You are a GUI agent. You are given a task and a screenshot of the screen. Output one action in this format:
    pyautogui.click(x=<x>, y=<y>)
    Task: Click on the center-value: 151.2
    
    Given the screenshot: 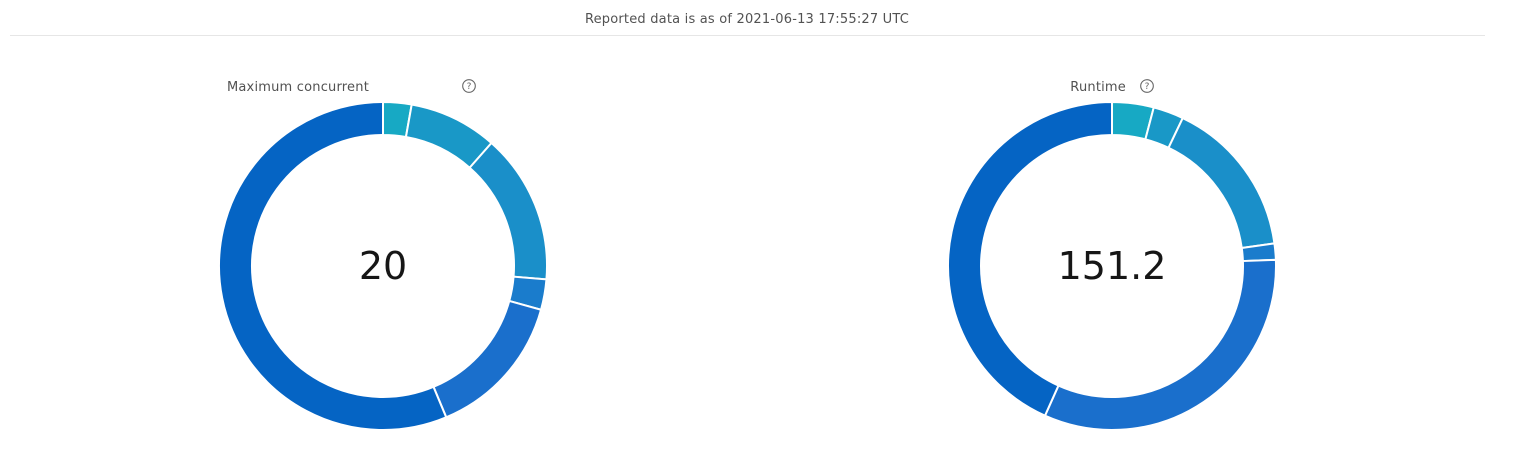 What is the action you would take?
    pyautogui.click(x=1112, y=266)
    